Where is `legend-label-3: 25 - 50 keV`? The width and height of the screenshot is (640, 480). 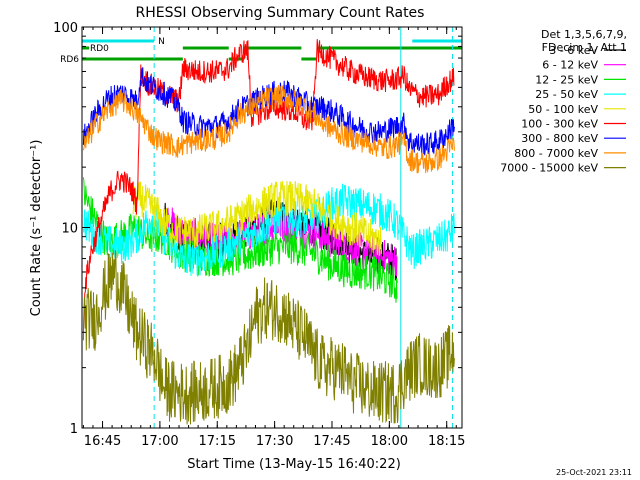 legend-label-3: 25 - 50 keV is located at coordinates (566, 94).